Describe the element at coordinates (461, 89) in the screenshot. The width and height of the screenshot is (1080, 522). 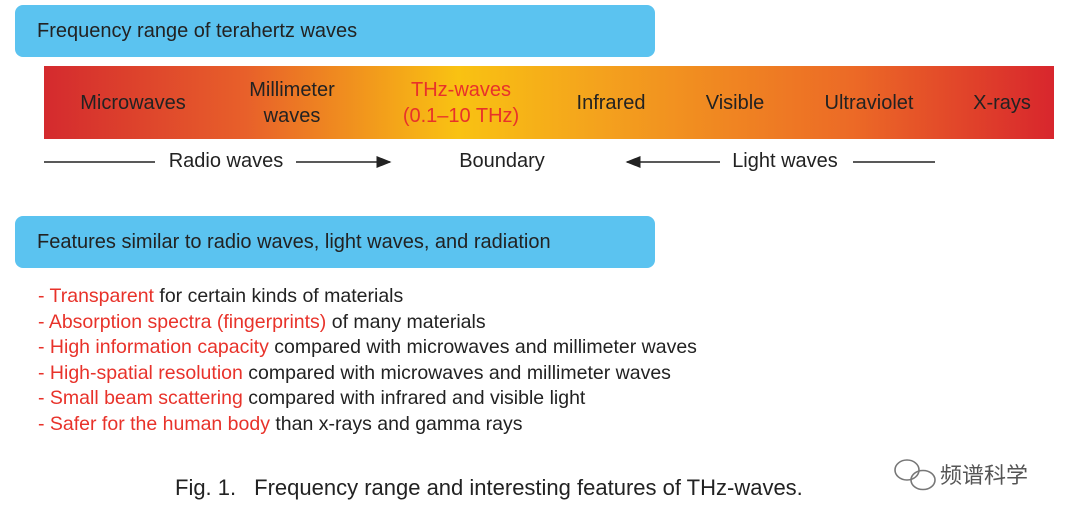
I see `band-label-line: THz-waves` at that location.